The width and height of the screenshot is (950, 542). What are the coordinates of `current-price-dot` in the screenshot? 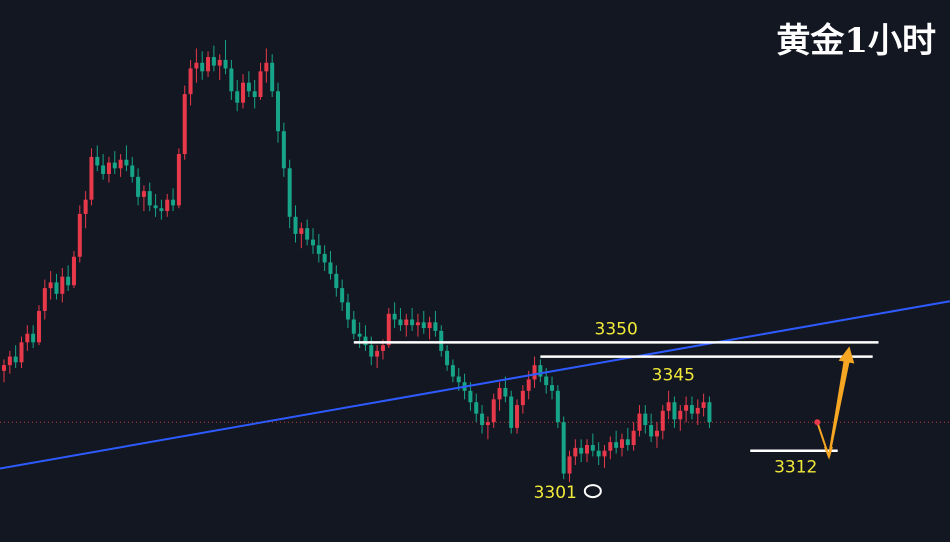 It's located at (817, 422).